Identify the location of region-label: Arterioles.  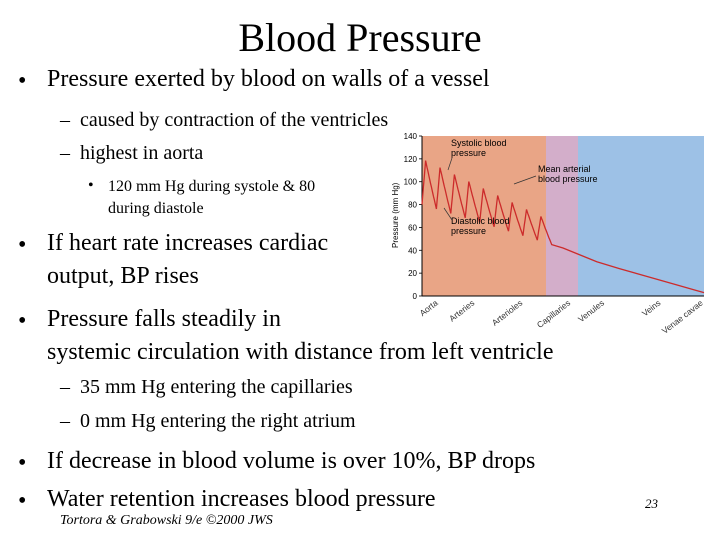
(507, 313).